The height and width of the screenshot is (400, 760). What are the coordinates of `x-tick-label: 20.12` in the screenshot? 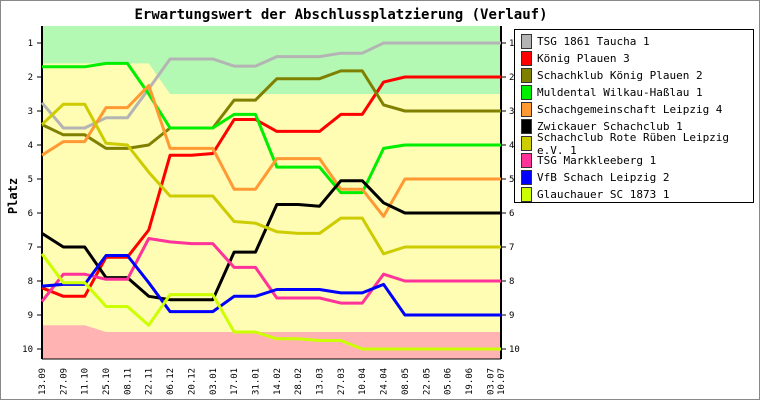 It's located at (192, 381).